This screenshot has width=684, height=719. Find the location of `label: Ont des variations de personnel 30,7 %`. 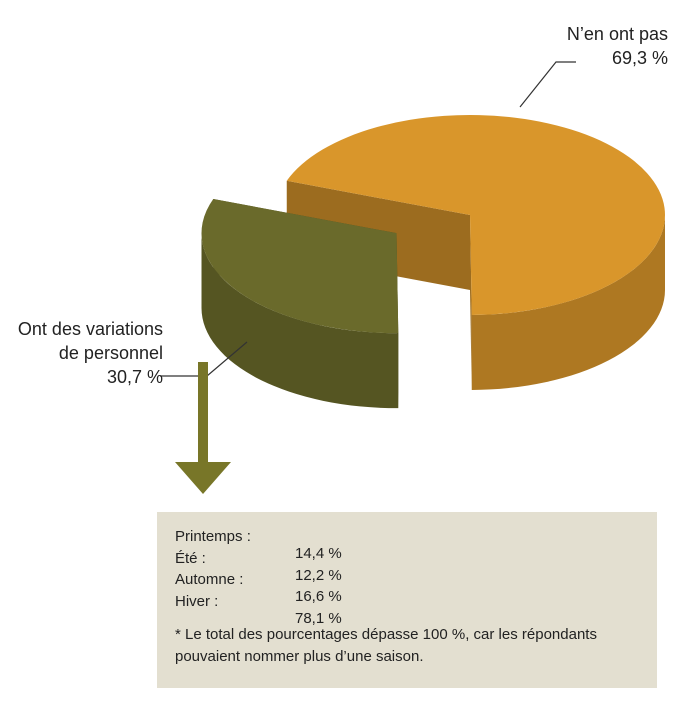

label: Ont des variations de personnel 30,7 % is located at coordinates (81, 353).